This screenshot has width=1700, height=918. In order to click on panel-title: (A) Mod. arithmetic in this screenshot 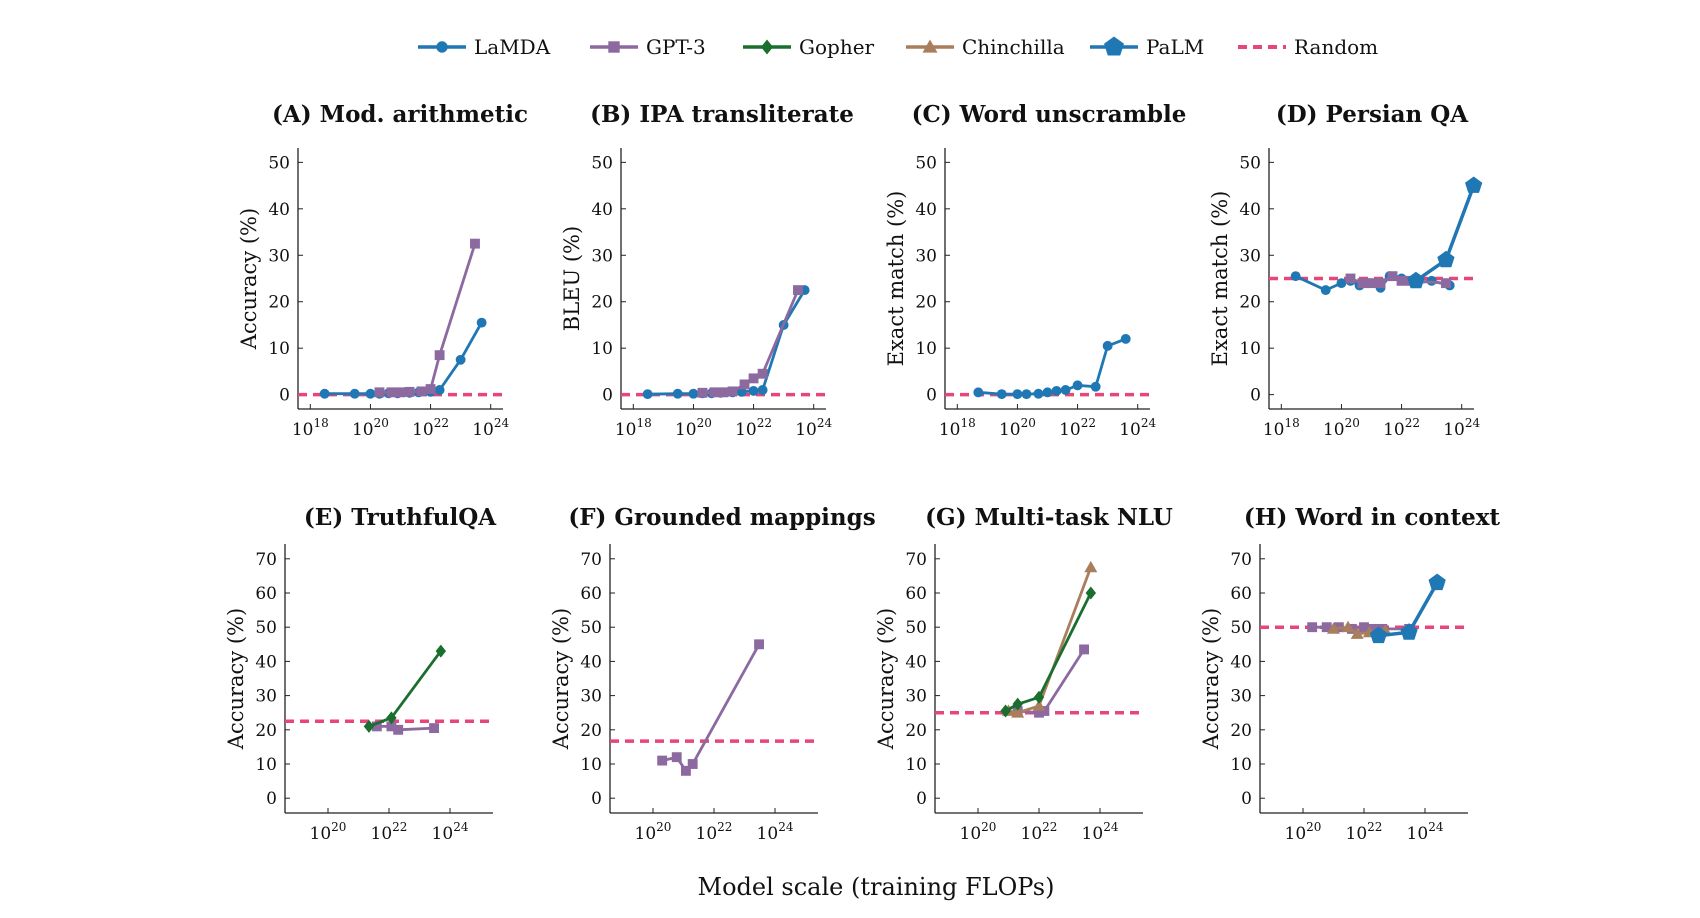, I will do `click(400, 114)`.